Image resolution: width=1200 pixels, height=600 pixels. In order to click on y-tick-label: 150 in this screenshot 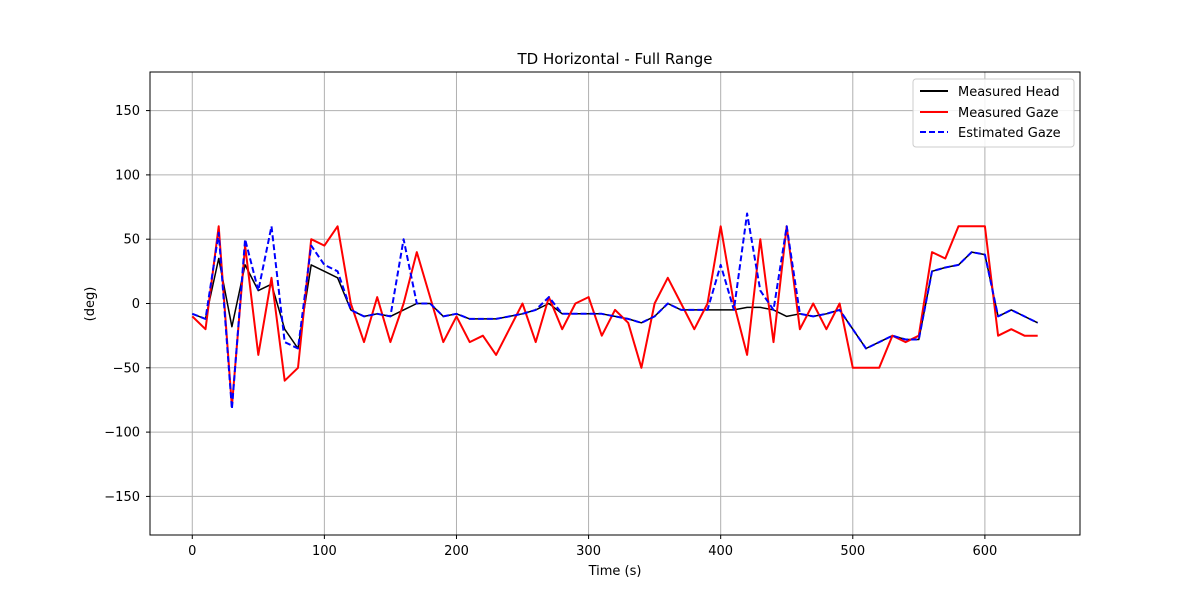, I will do `click(127, 111)`.